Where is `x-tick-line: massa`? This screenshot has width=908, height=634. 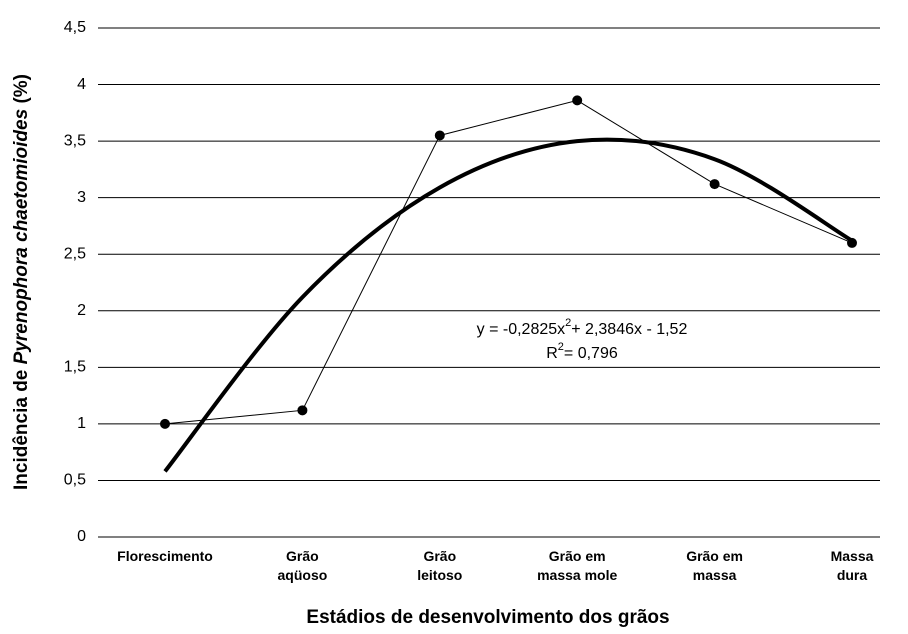
x-tick-line: massa is located at coordinates (715, 575).